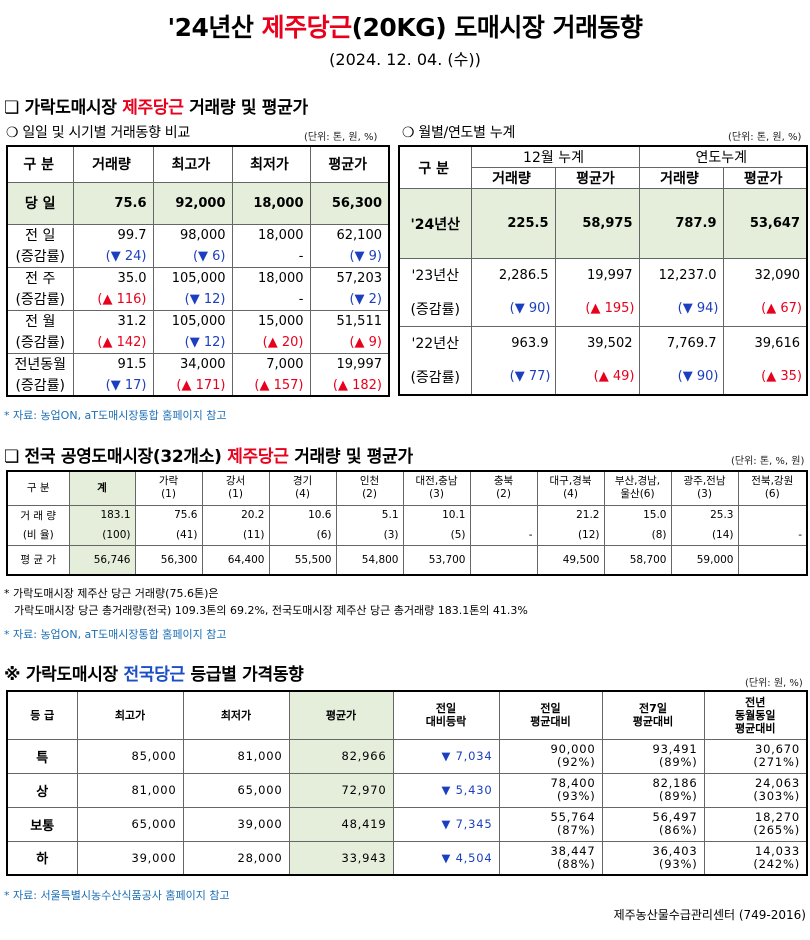 This screenshot has height=940, width=810. What do you see at coordinates (341, 824) in the screenshot?
I see `avg-price: 48,419` at bounding box center [341, 824].